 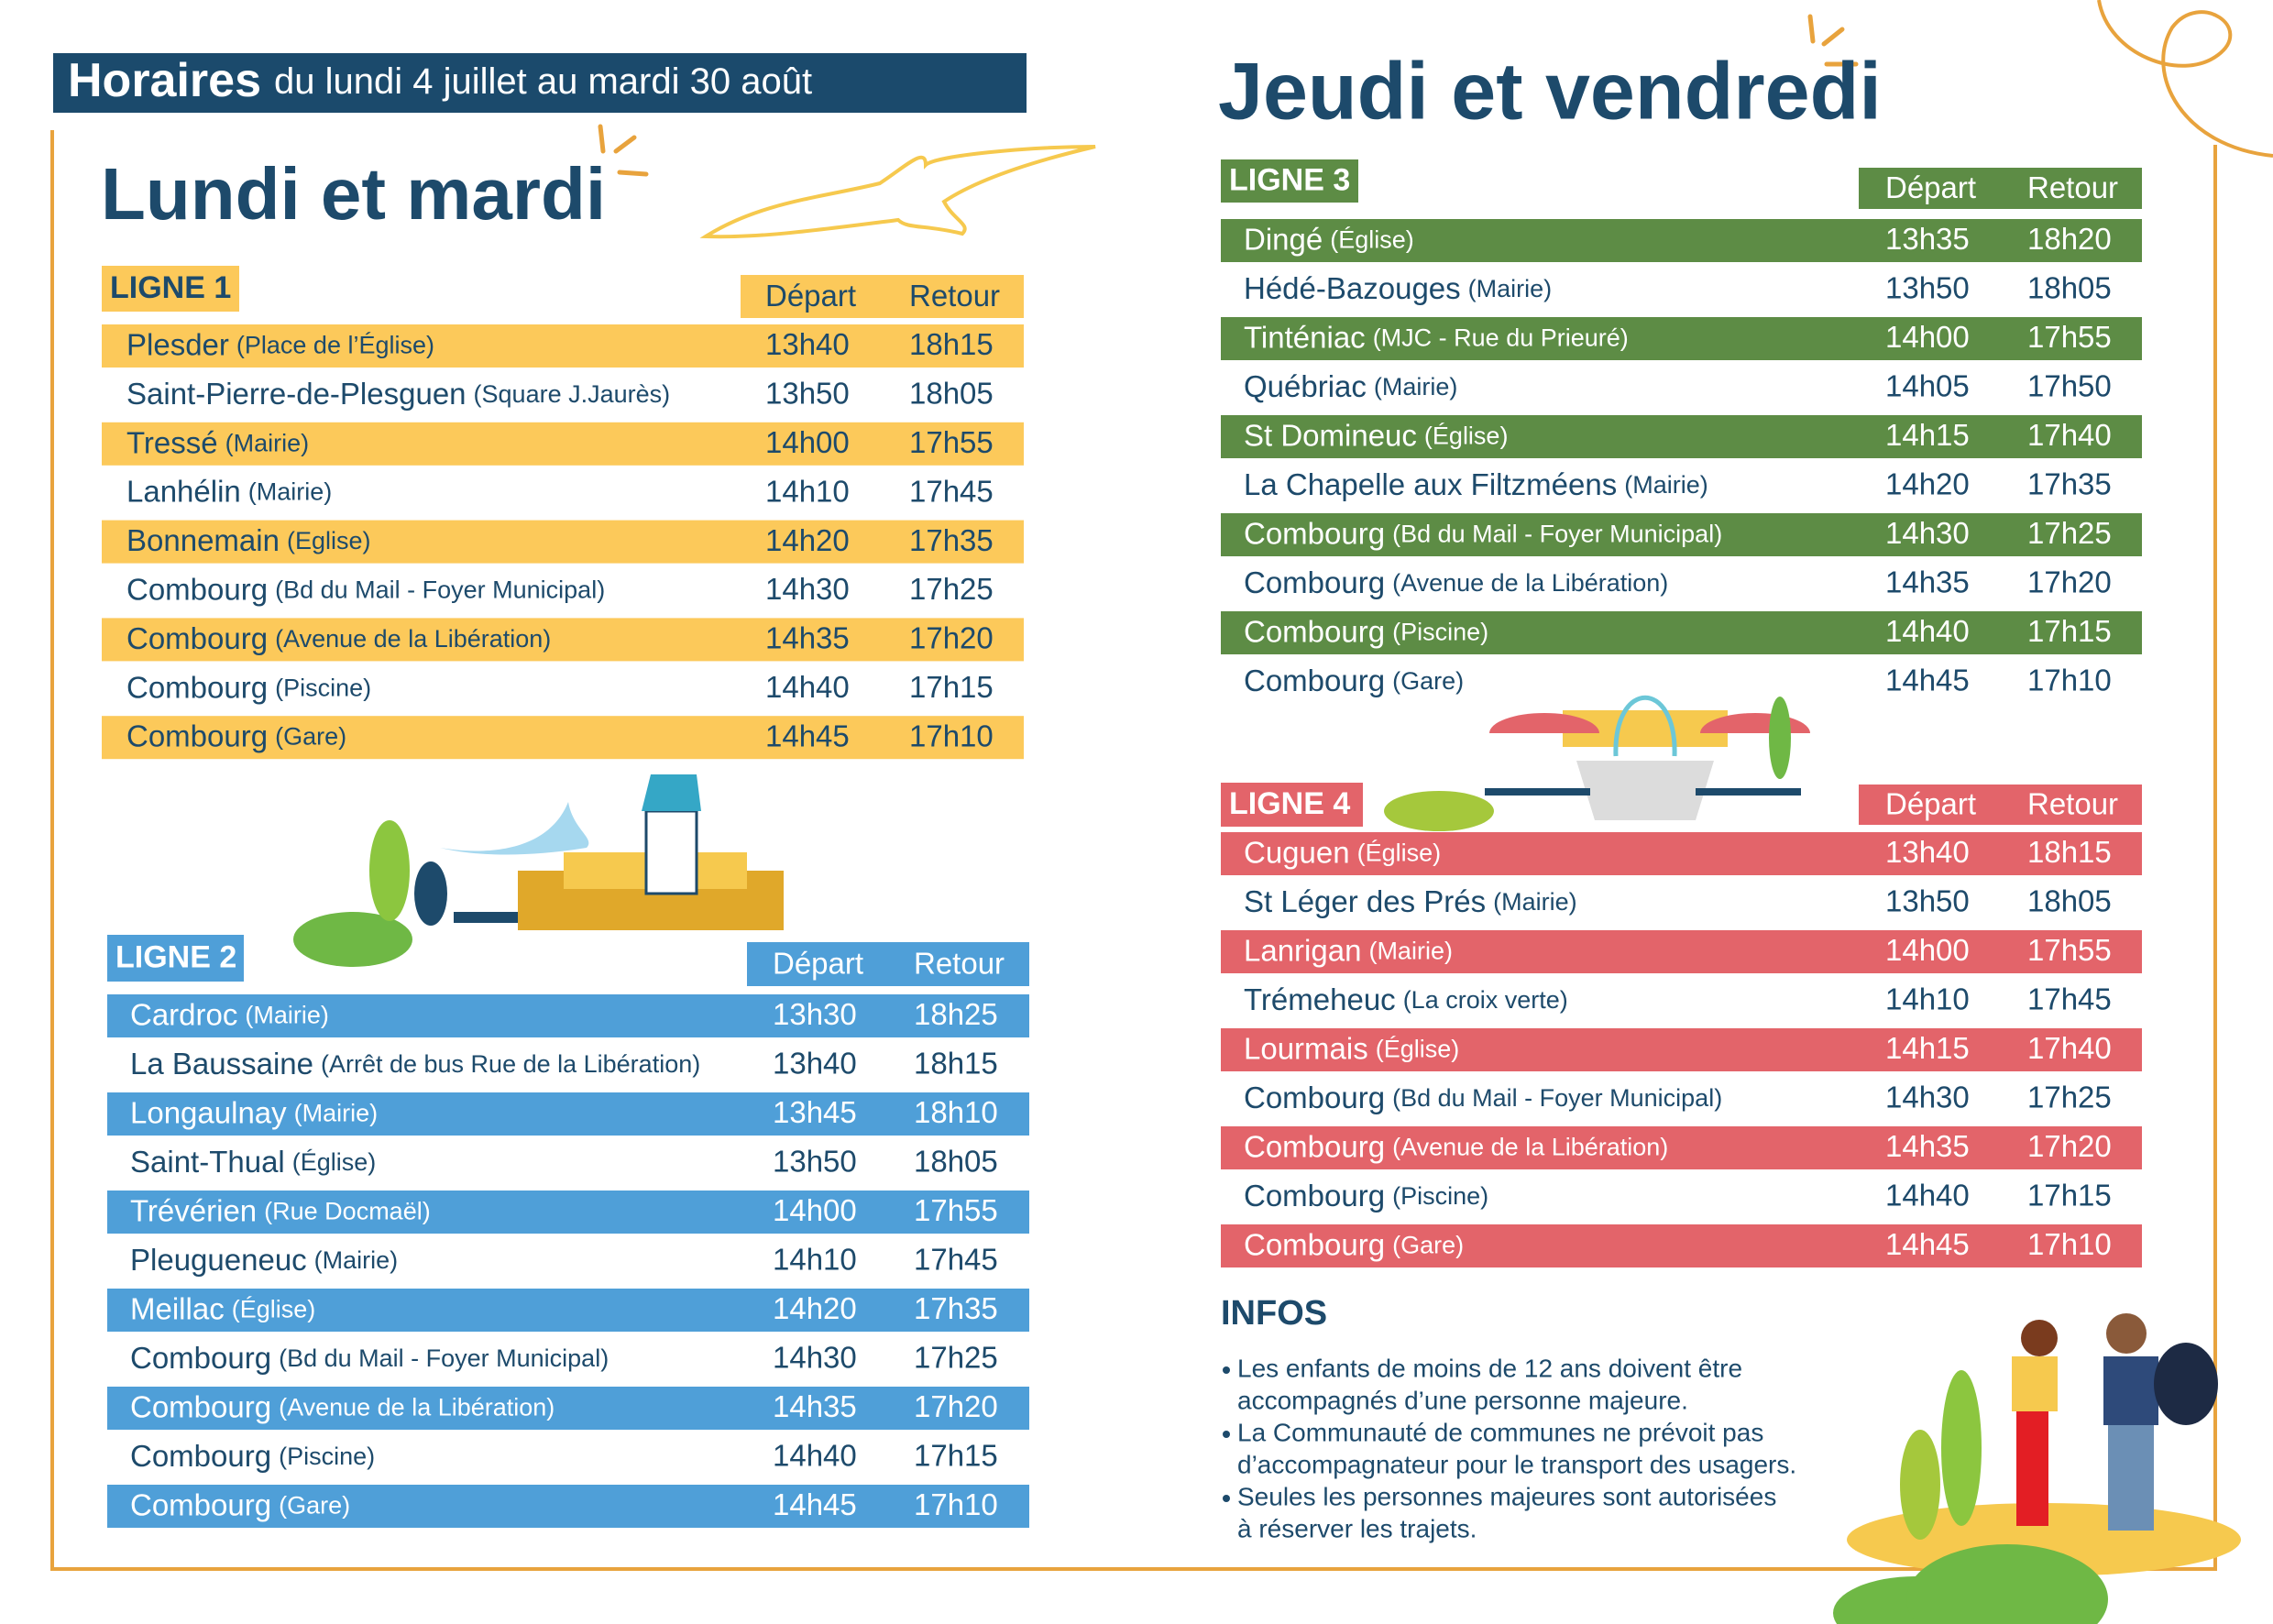 I want to click on stop-name: La Chapelle aux Filtzméens, so click(x=1430, y=484).